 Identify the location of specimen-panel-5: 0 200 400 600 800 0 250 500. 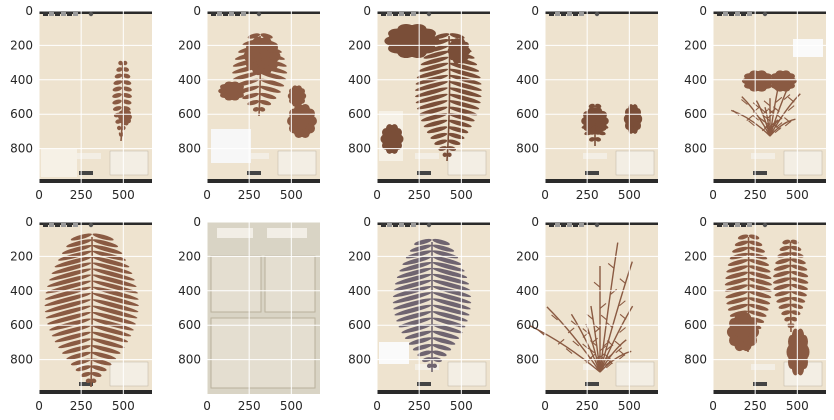
(753, 104).